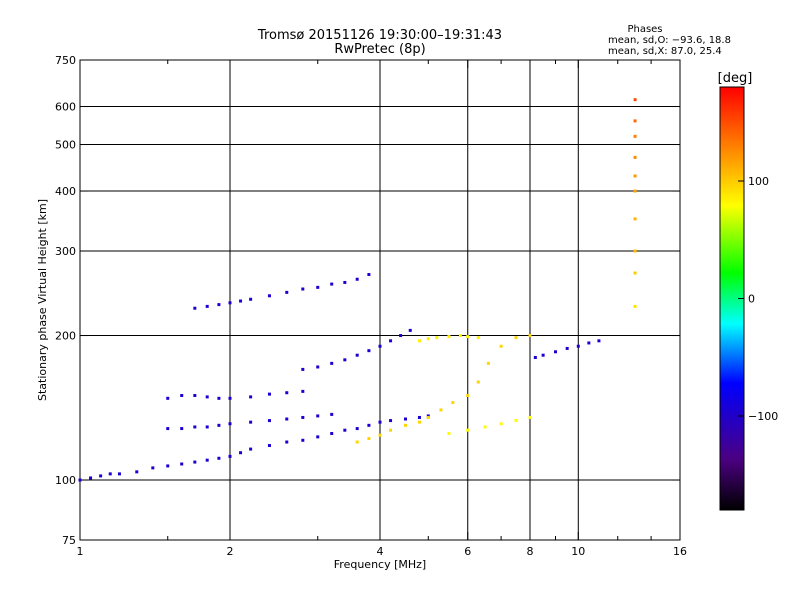 This screenshot has height=600, width=800. Describe the element at coordinates (65, 60) in the screenshot. I see `y-tick-label: 750` at that location.